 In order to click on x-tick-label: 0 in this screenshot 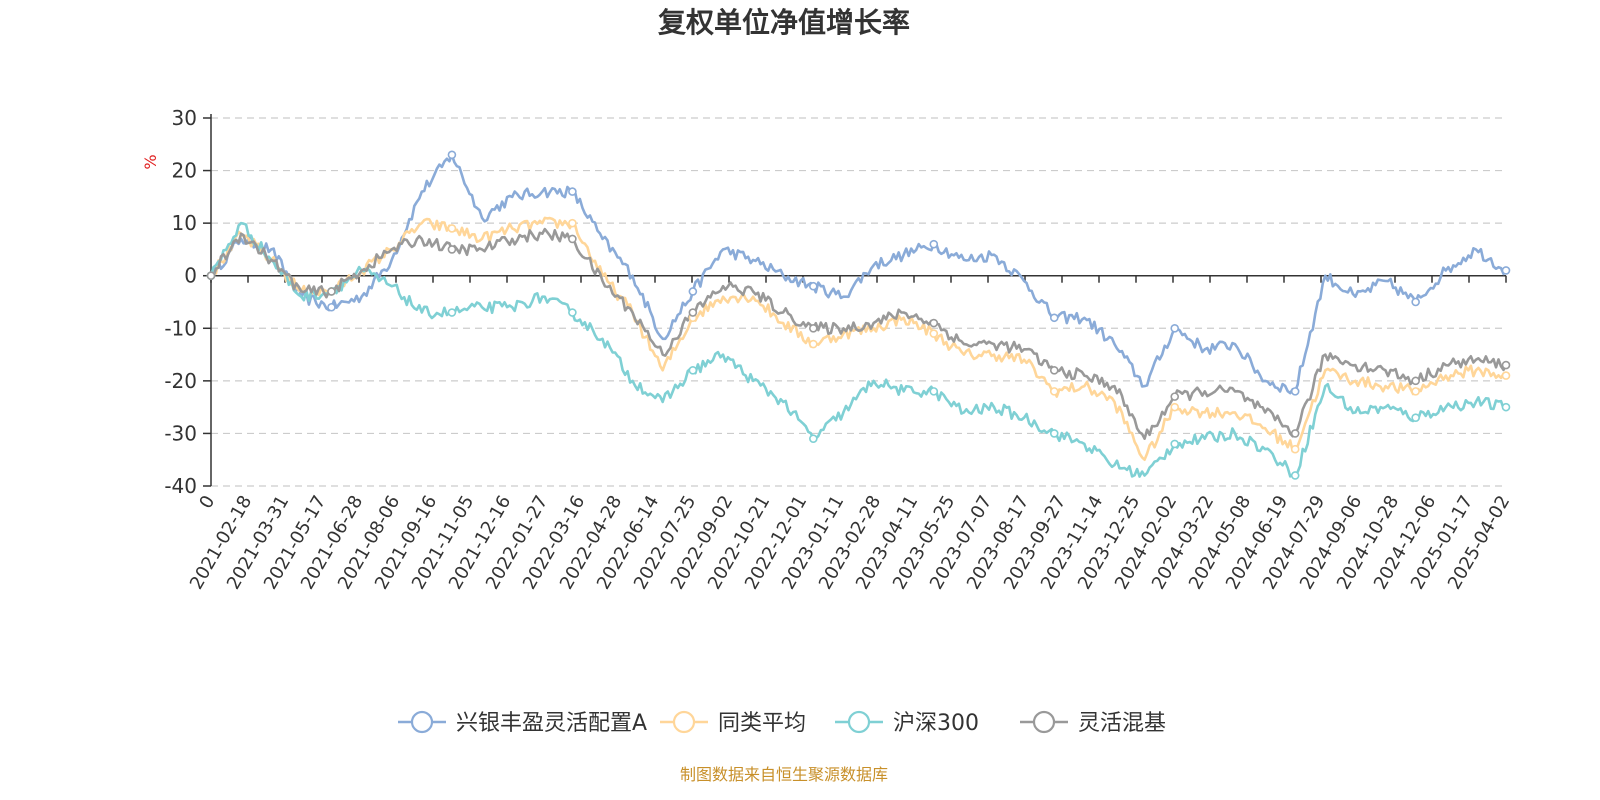, I will do `click(207, 502)`.